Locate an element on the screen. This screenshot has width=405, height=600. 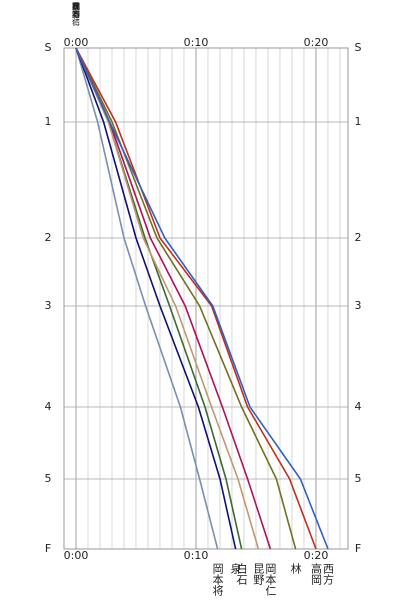
series-label: 泉 is located at coordinates (235, 568).